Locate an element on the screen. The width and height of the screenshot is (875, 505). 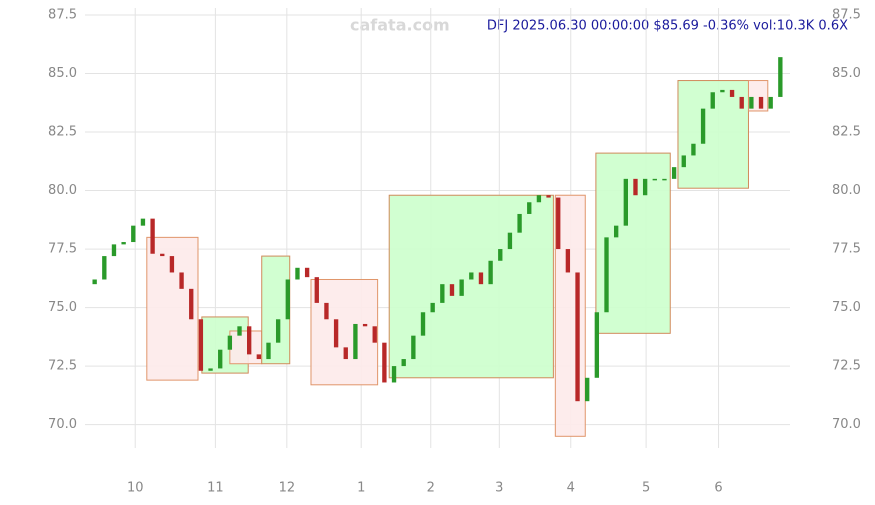
y-tick-label: 70.0 is located at coordinates (846, 424).